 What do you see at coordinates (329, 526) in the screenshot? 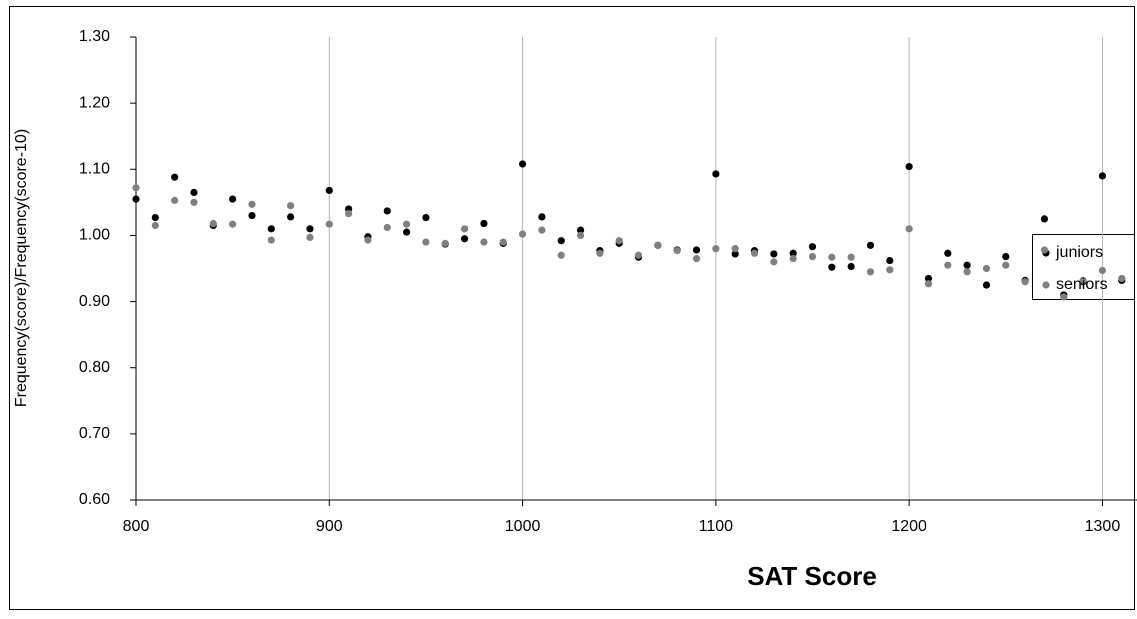
I see `x-tick-label: 900` at bounding box center [329, 526].